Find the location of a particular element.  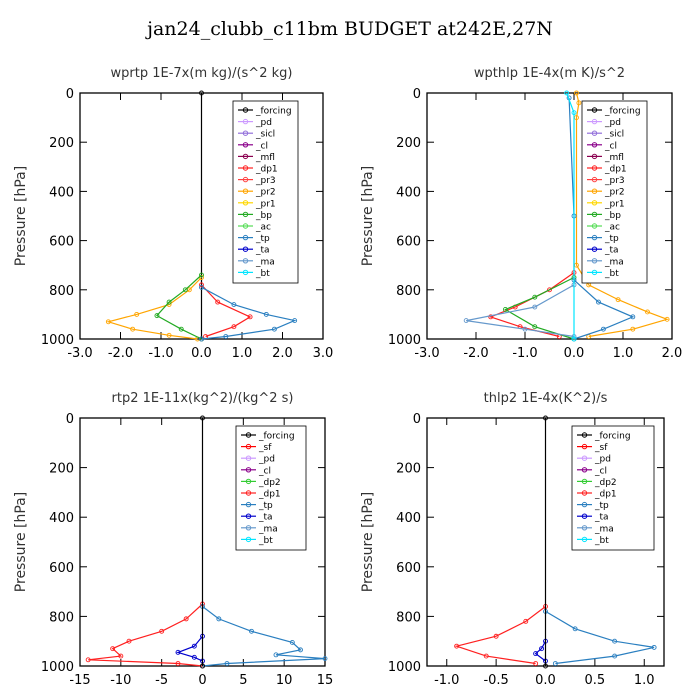

y-tick-label: 1000 is located at coordinates (404, 667).